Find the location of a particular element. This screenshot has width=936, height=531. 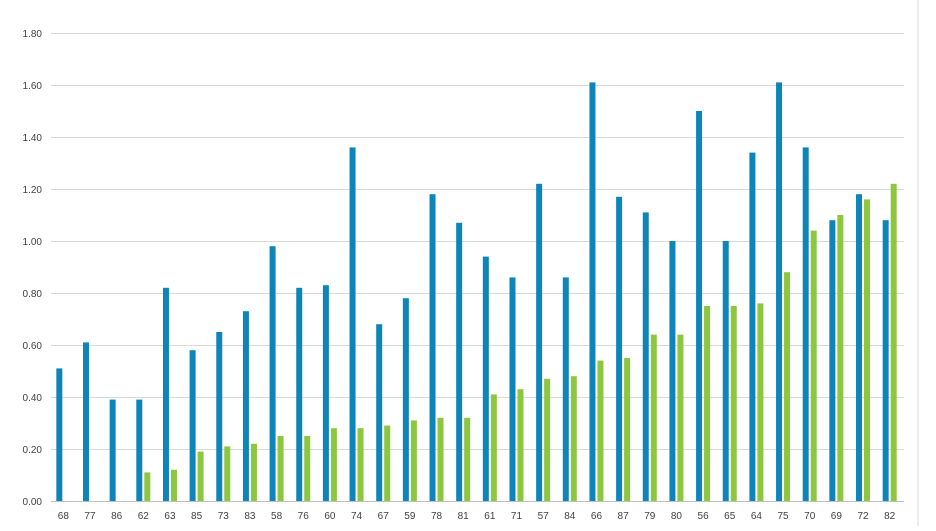

x-tick-label: 71 is located at coordinates (517, 516).